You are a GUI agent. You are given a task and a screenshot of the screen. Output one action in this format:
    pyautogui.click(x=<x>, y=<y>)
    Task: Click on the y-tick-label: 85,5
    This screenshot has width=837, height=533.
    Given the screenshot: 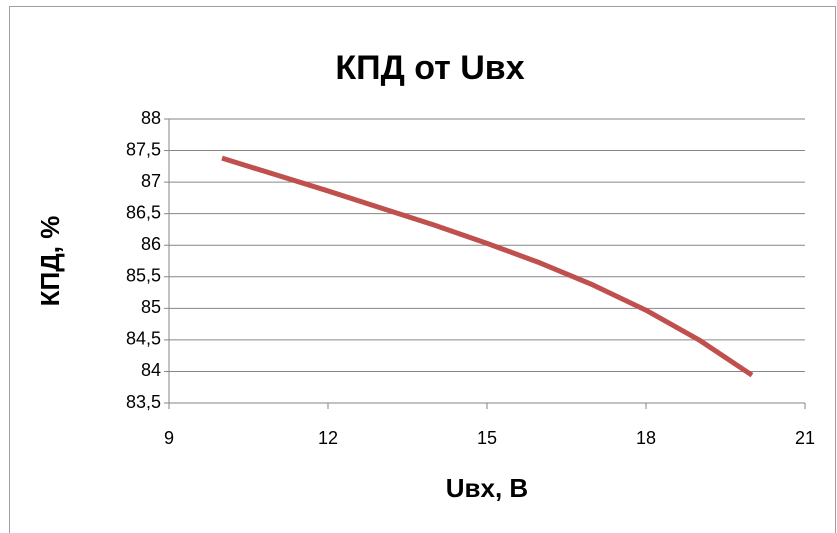 What is the action you would take?
    pyautogui.click(x=143, y=276)
    